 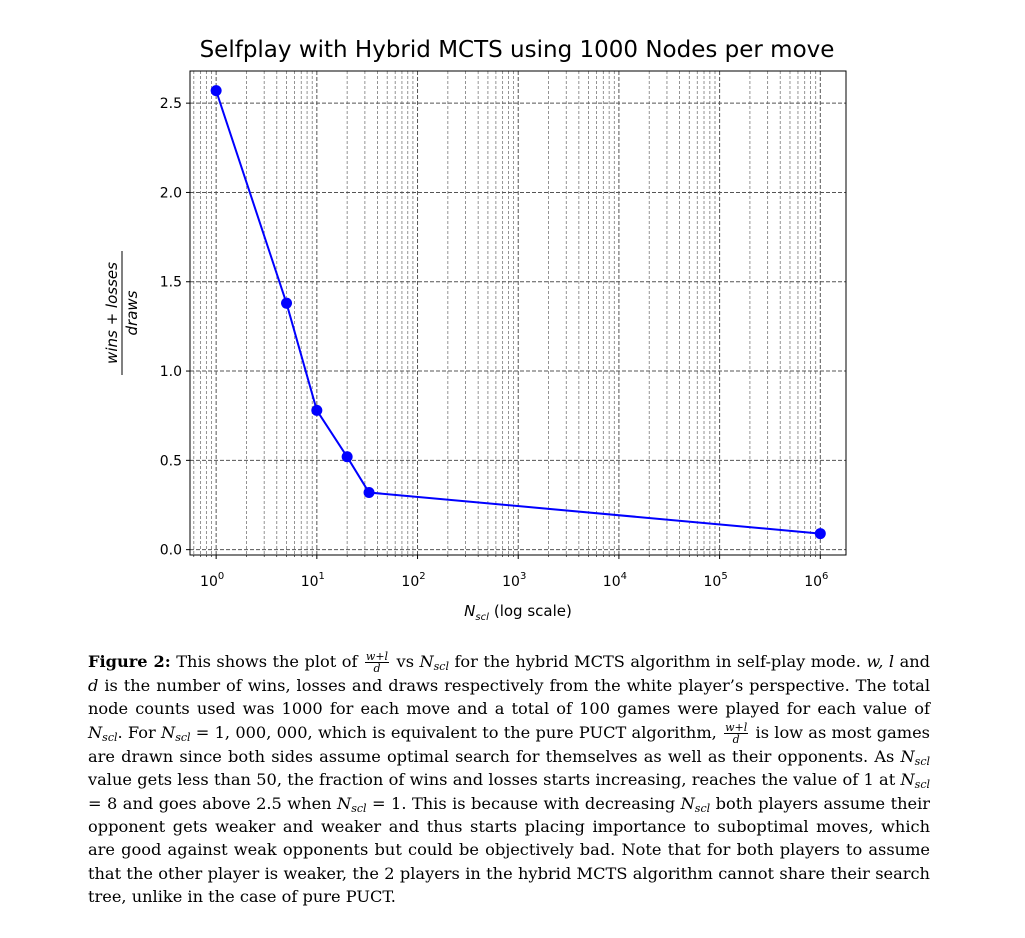 I want to click on y-tick-label: 1.5, so click(x=171, y=283).